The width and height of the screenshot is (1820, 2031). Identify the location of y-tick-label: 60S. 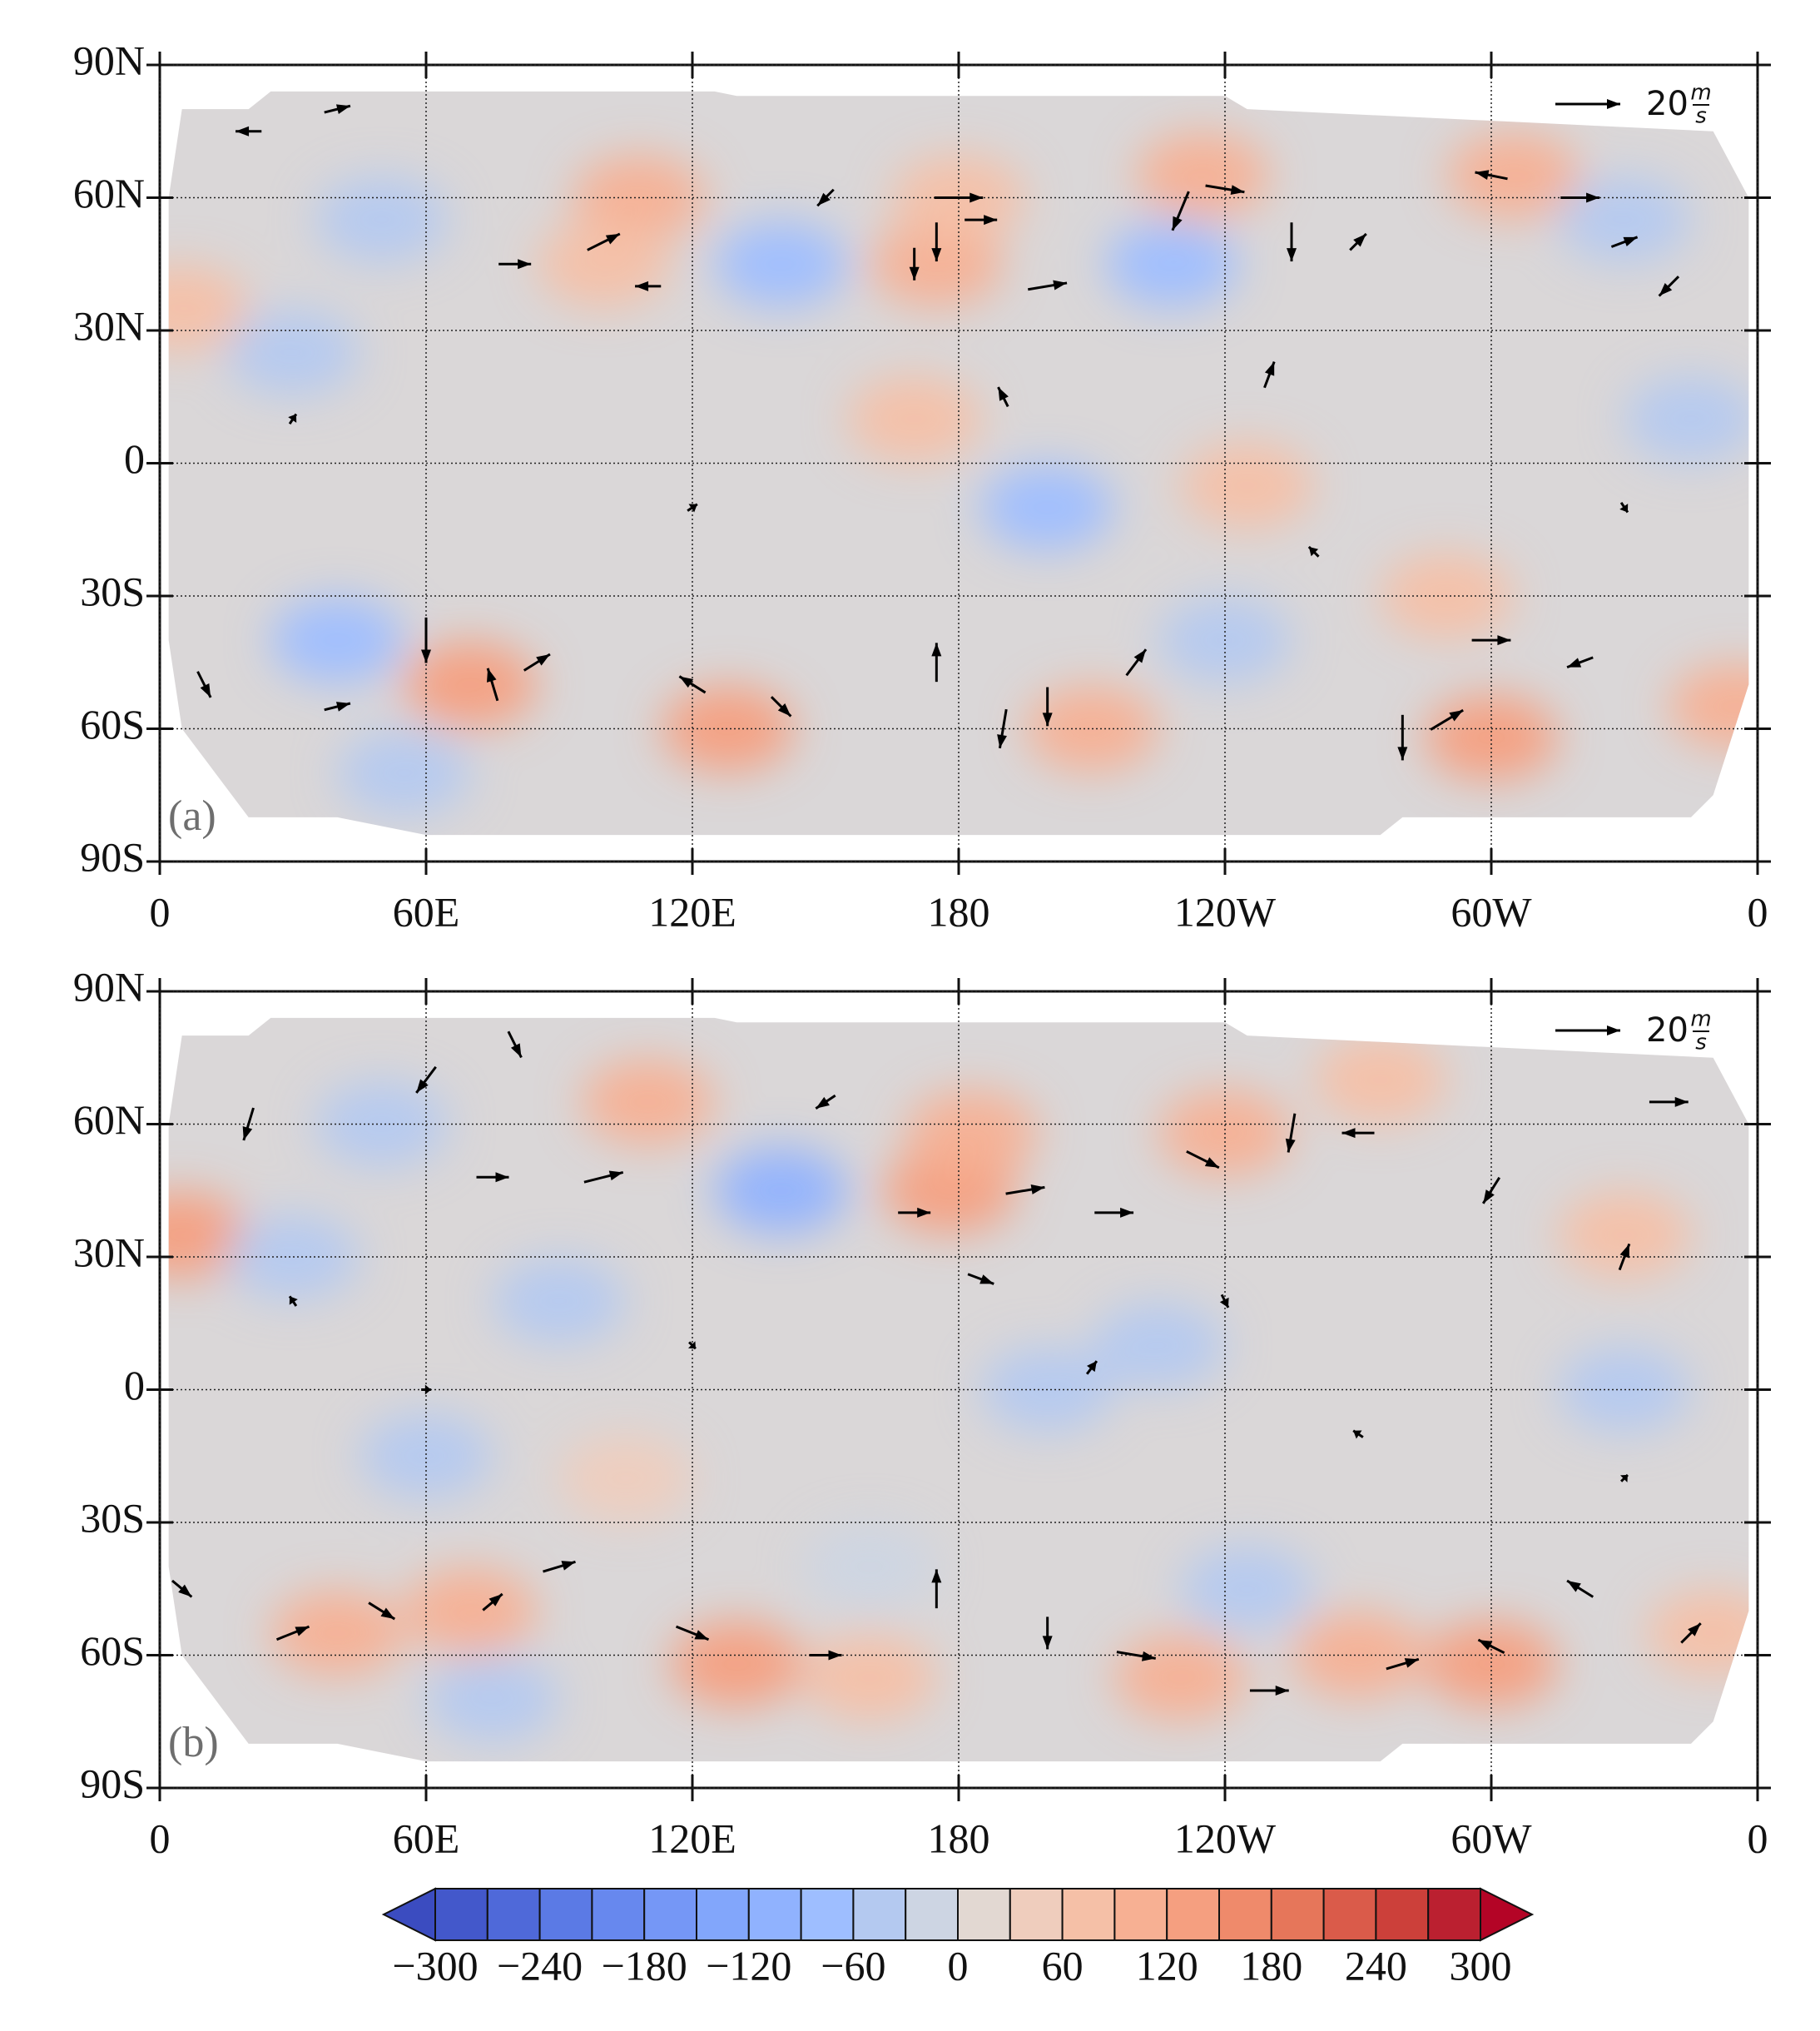
(112, 724).